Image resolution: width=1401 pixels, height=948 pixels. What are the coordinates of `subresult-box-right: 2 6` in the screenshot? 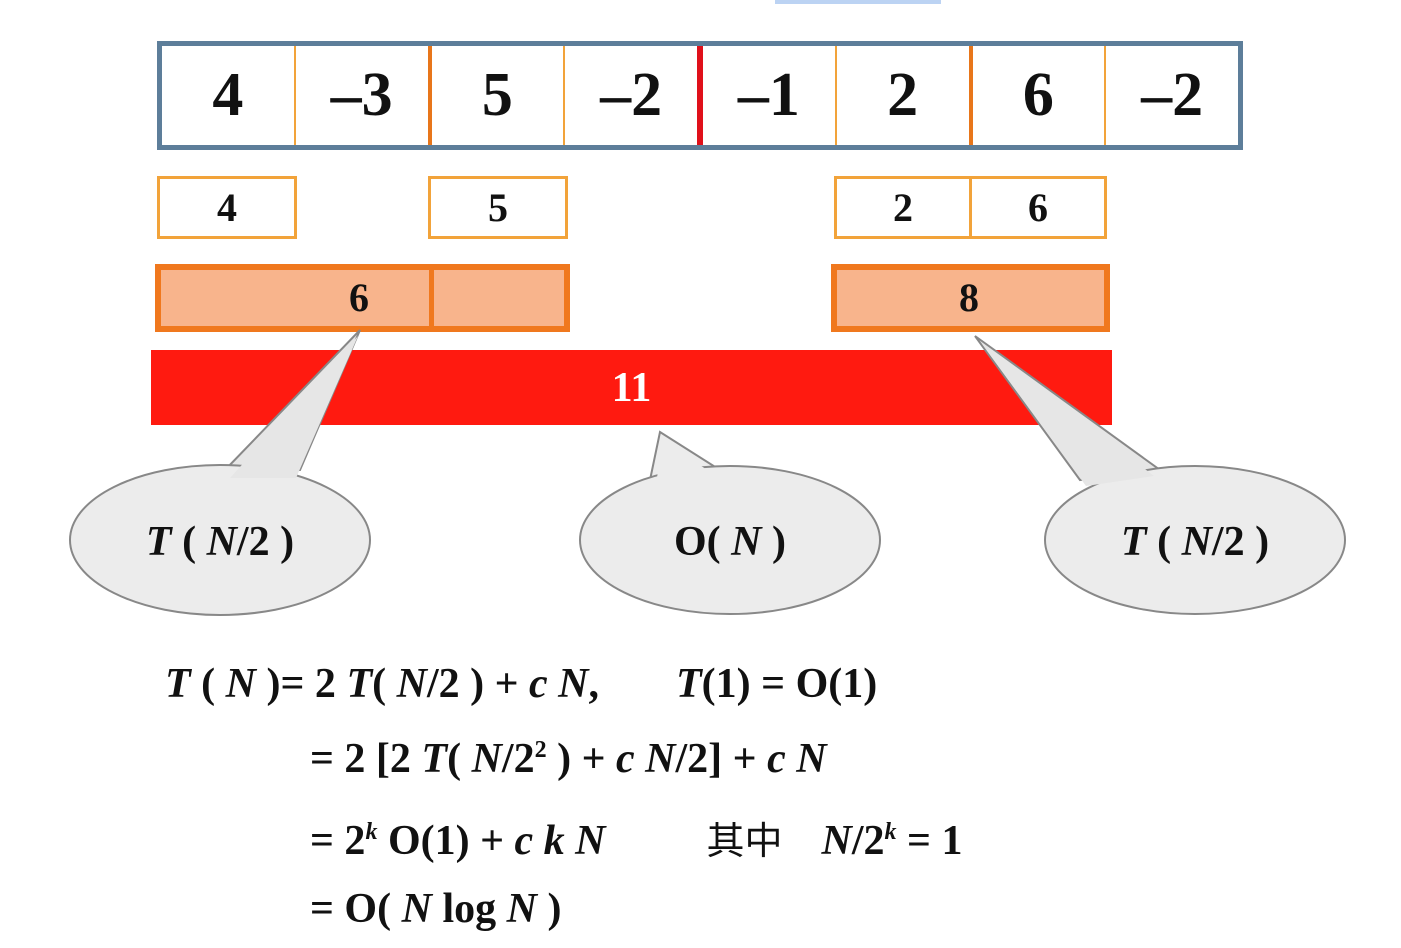 It's located at (970, 207).